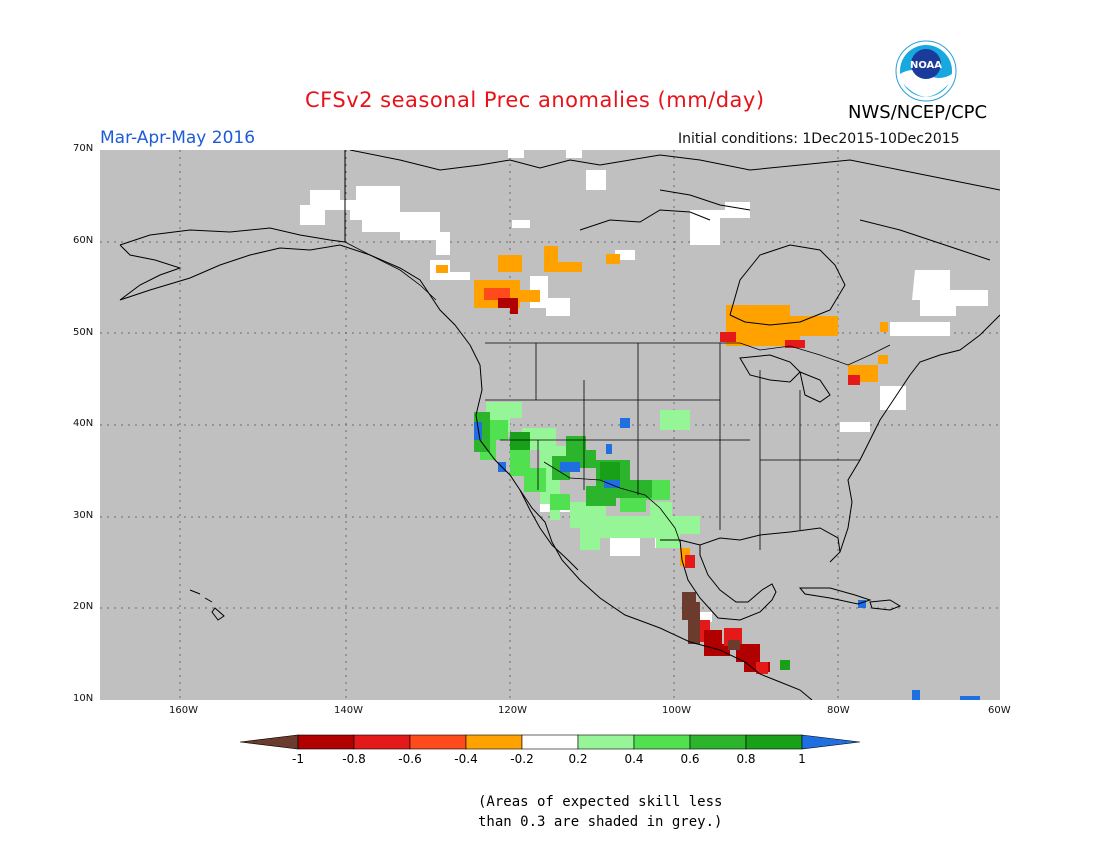 The image size is (1100, 850). What do you see at coordinates (578, 759) in the screenshot?
I see `colorbar-label: 0.2` at bounding box center [578, 759].